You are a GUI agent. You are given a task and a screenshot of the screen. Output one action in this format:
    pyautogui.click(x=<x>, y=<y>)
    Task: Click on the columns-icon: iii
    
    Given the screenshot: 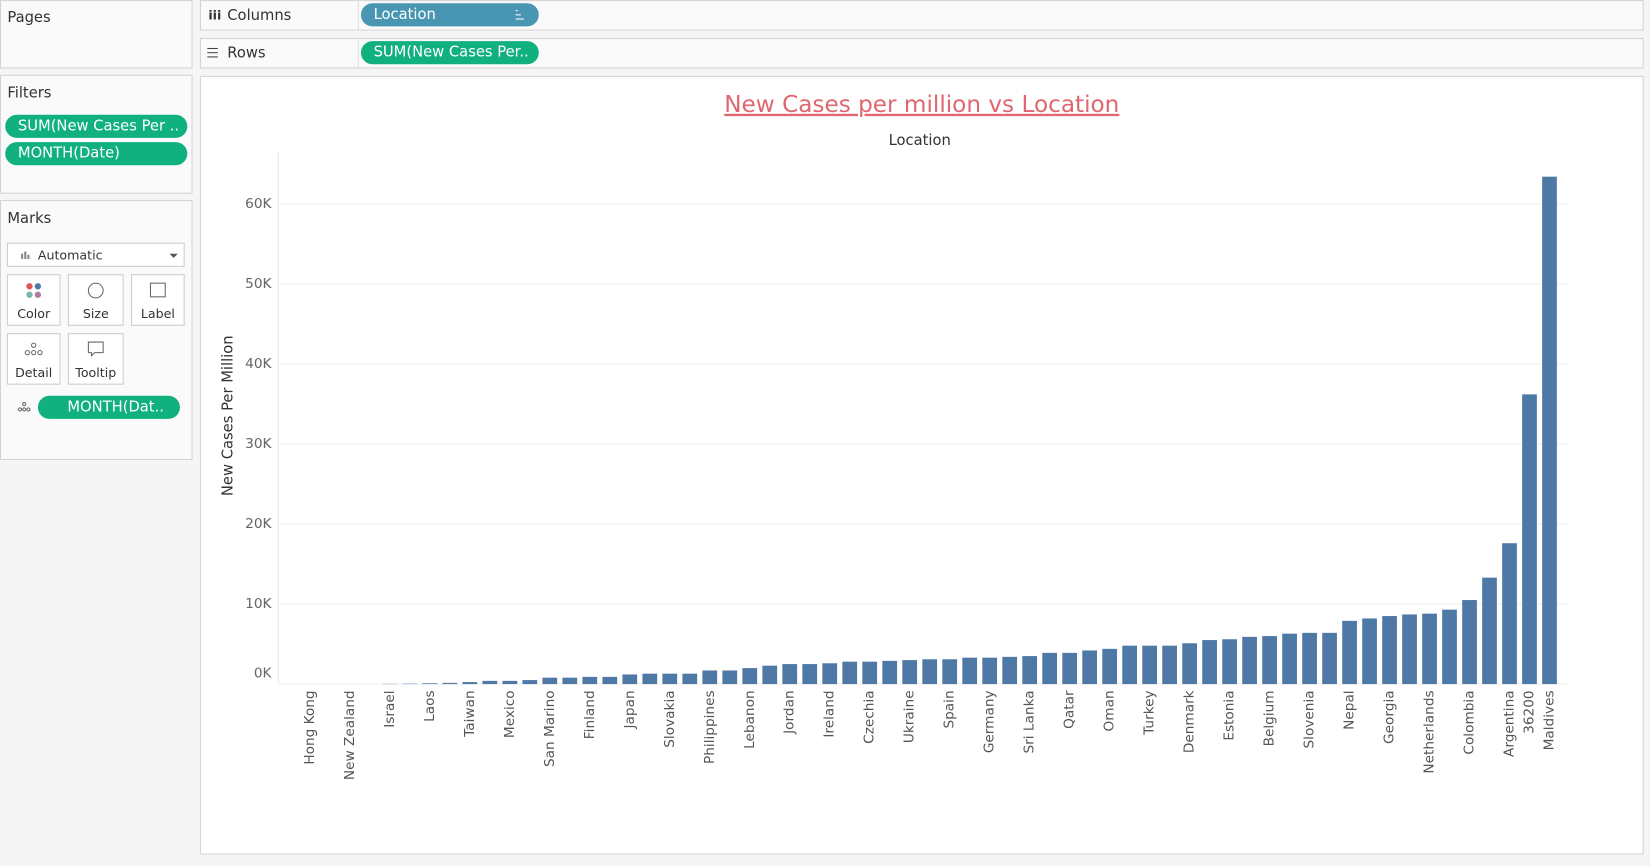 What is the action you would take?
    pyautogui.click(x=214, y=14)
    